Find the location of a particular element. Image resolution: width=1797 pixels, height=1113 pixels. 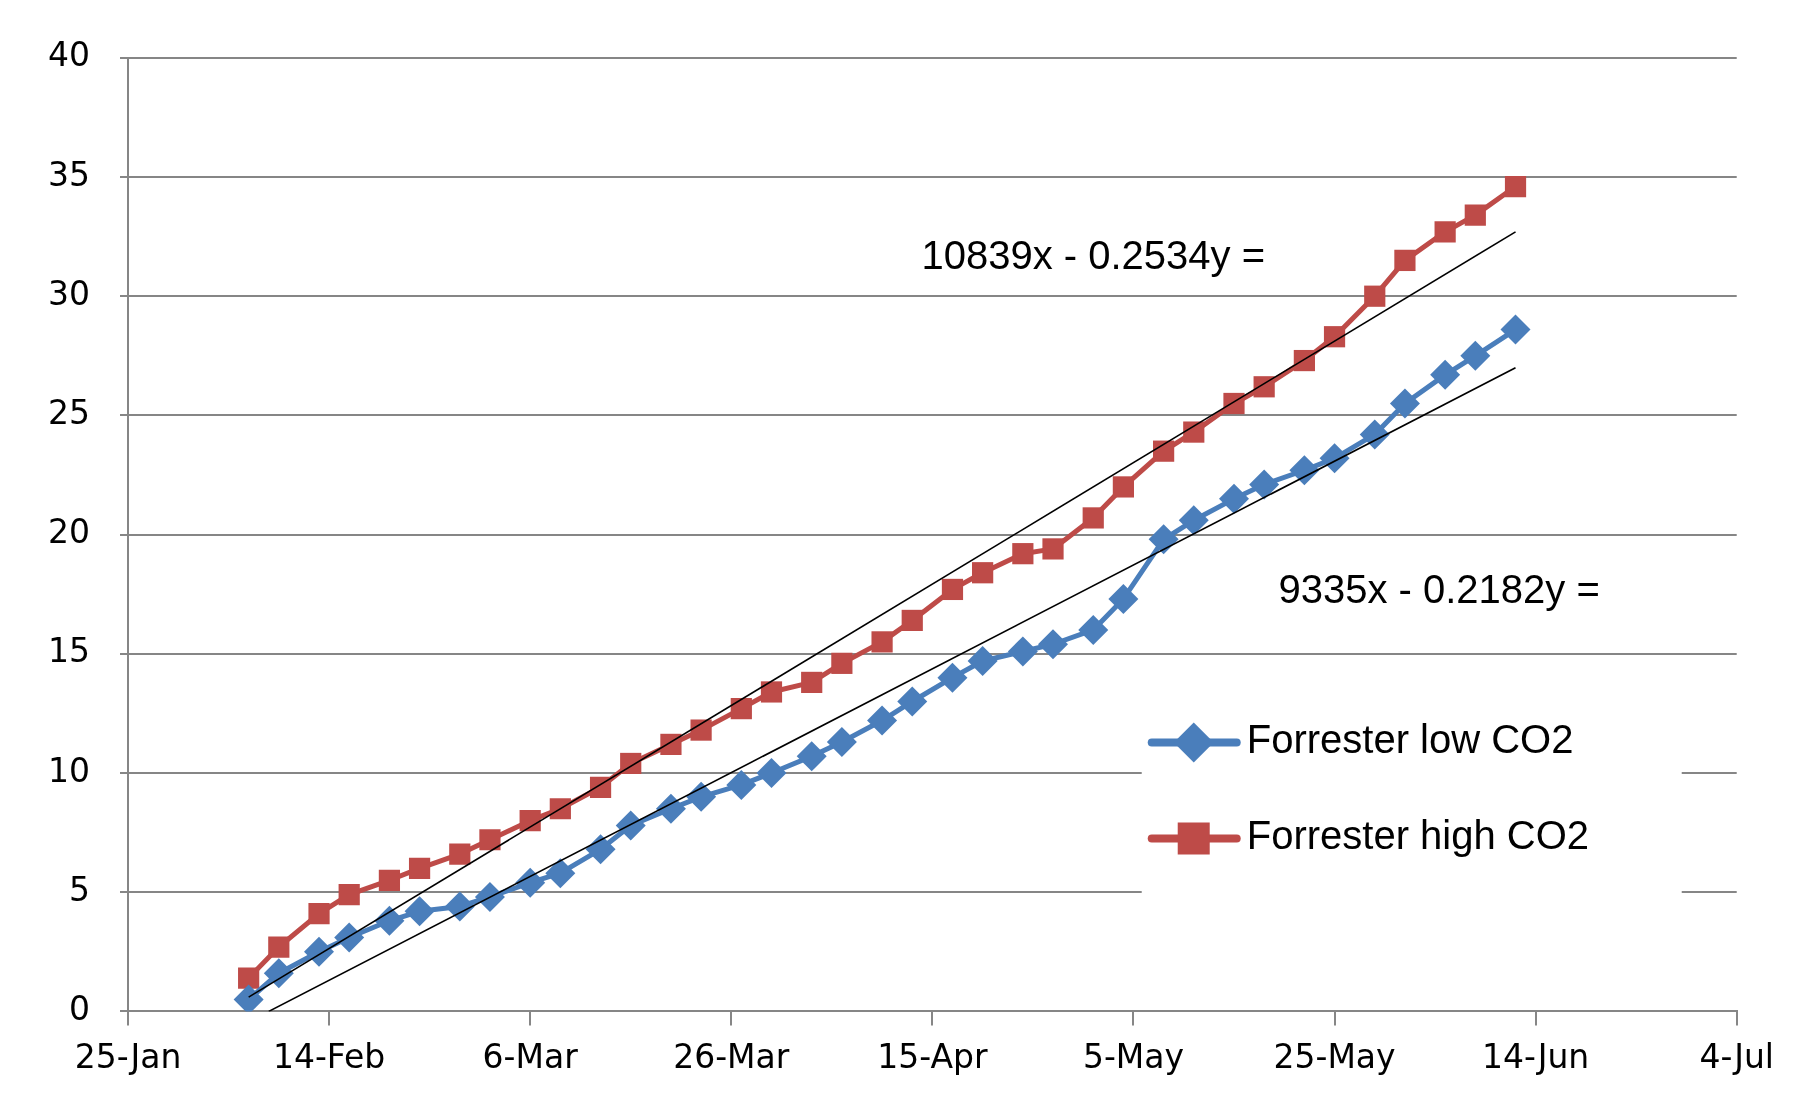

y-tick-label: 15 is located at coordinates (68, 651).